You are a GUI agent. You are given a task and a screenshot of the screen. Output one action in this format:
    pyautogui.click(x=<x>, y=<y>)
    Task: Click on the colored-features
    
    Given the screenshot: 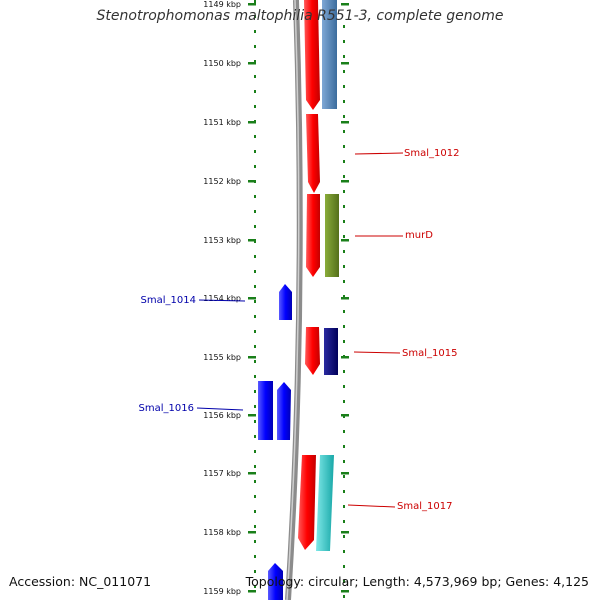 What is the action you would take?
    pyautogui.click(x=327, y=275)
    